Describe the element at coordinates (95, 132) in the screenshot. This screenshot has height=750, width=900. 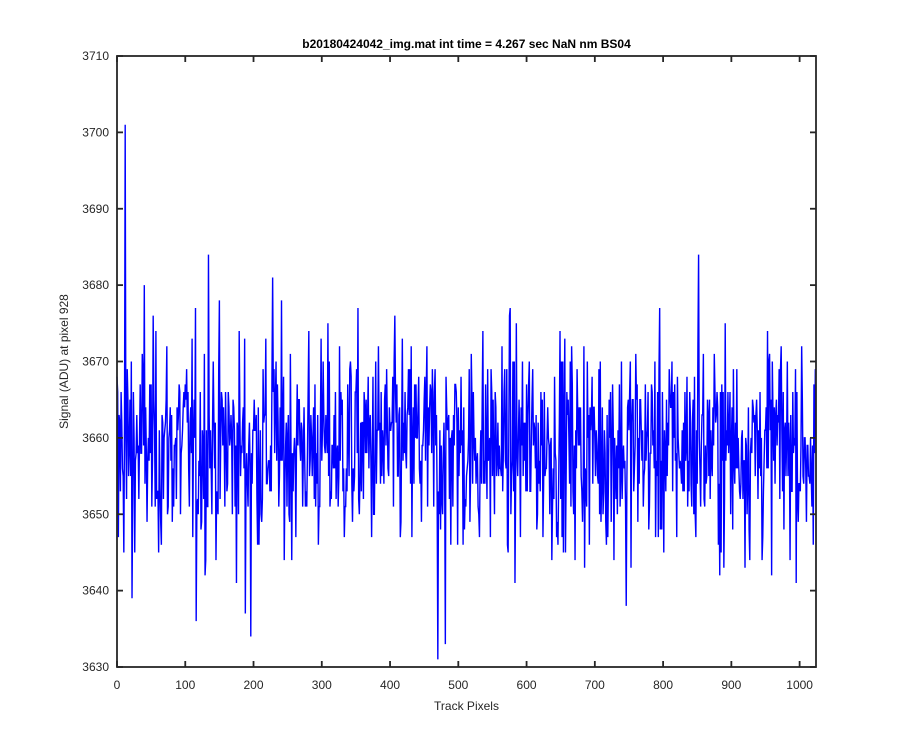
I see `y-tick-label: 3700` at that location.